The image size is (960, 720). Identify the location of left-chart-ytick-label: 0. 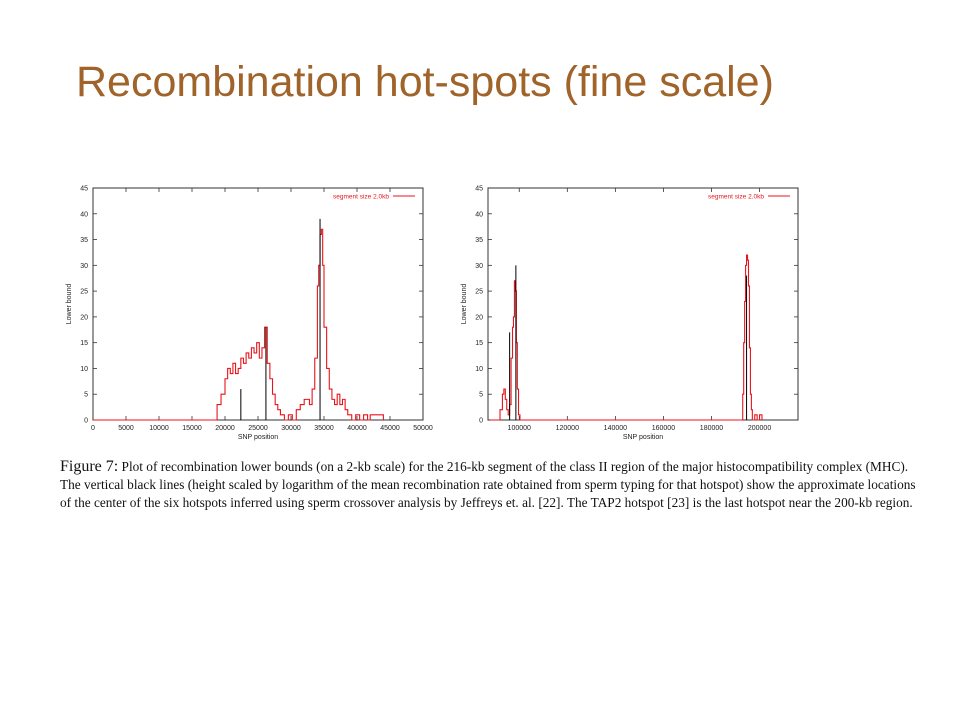
(86, 421).